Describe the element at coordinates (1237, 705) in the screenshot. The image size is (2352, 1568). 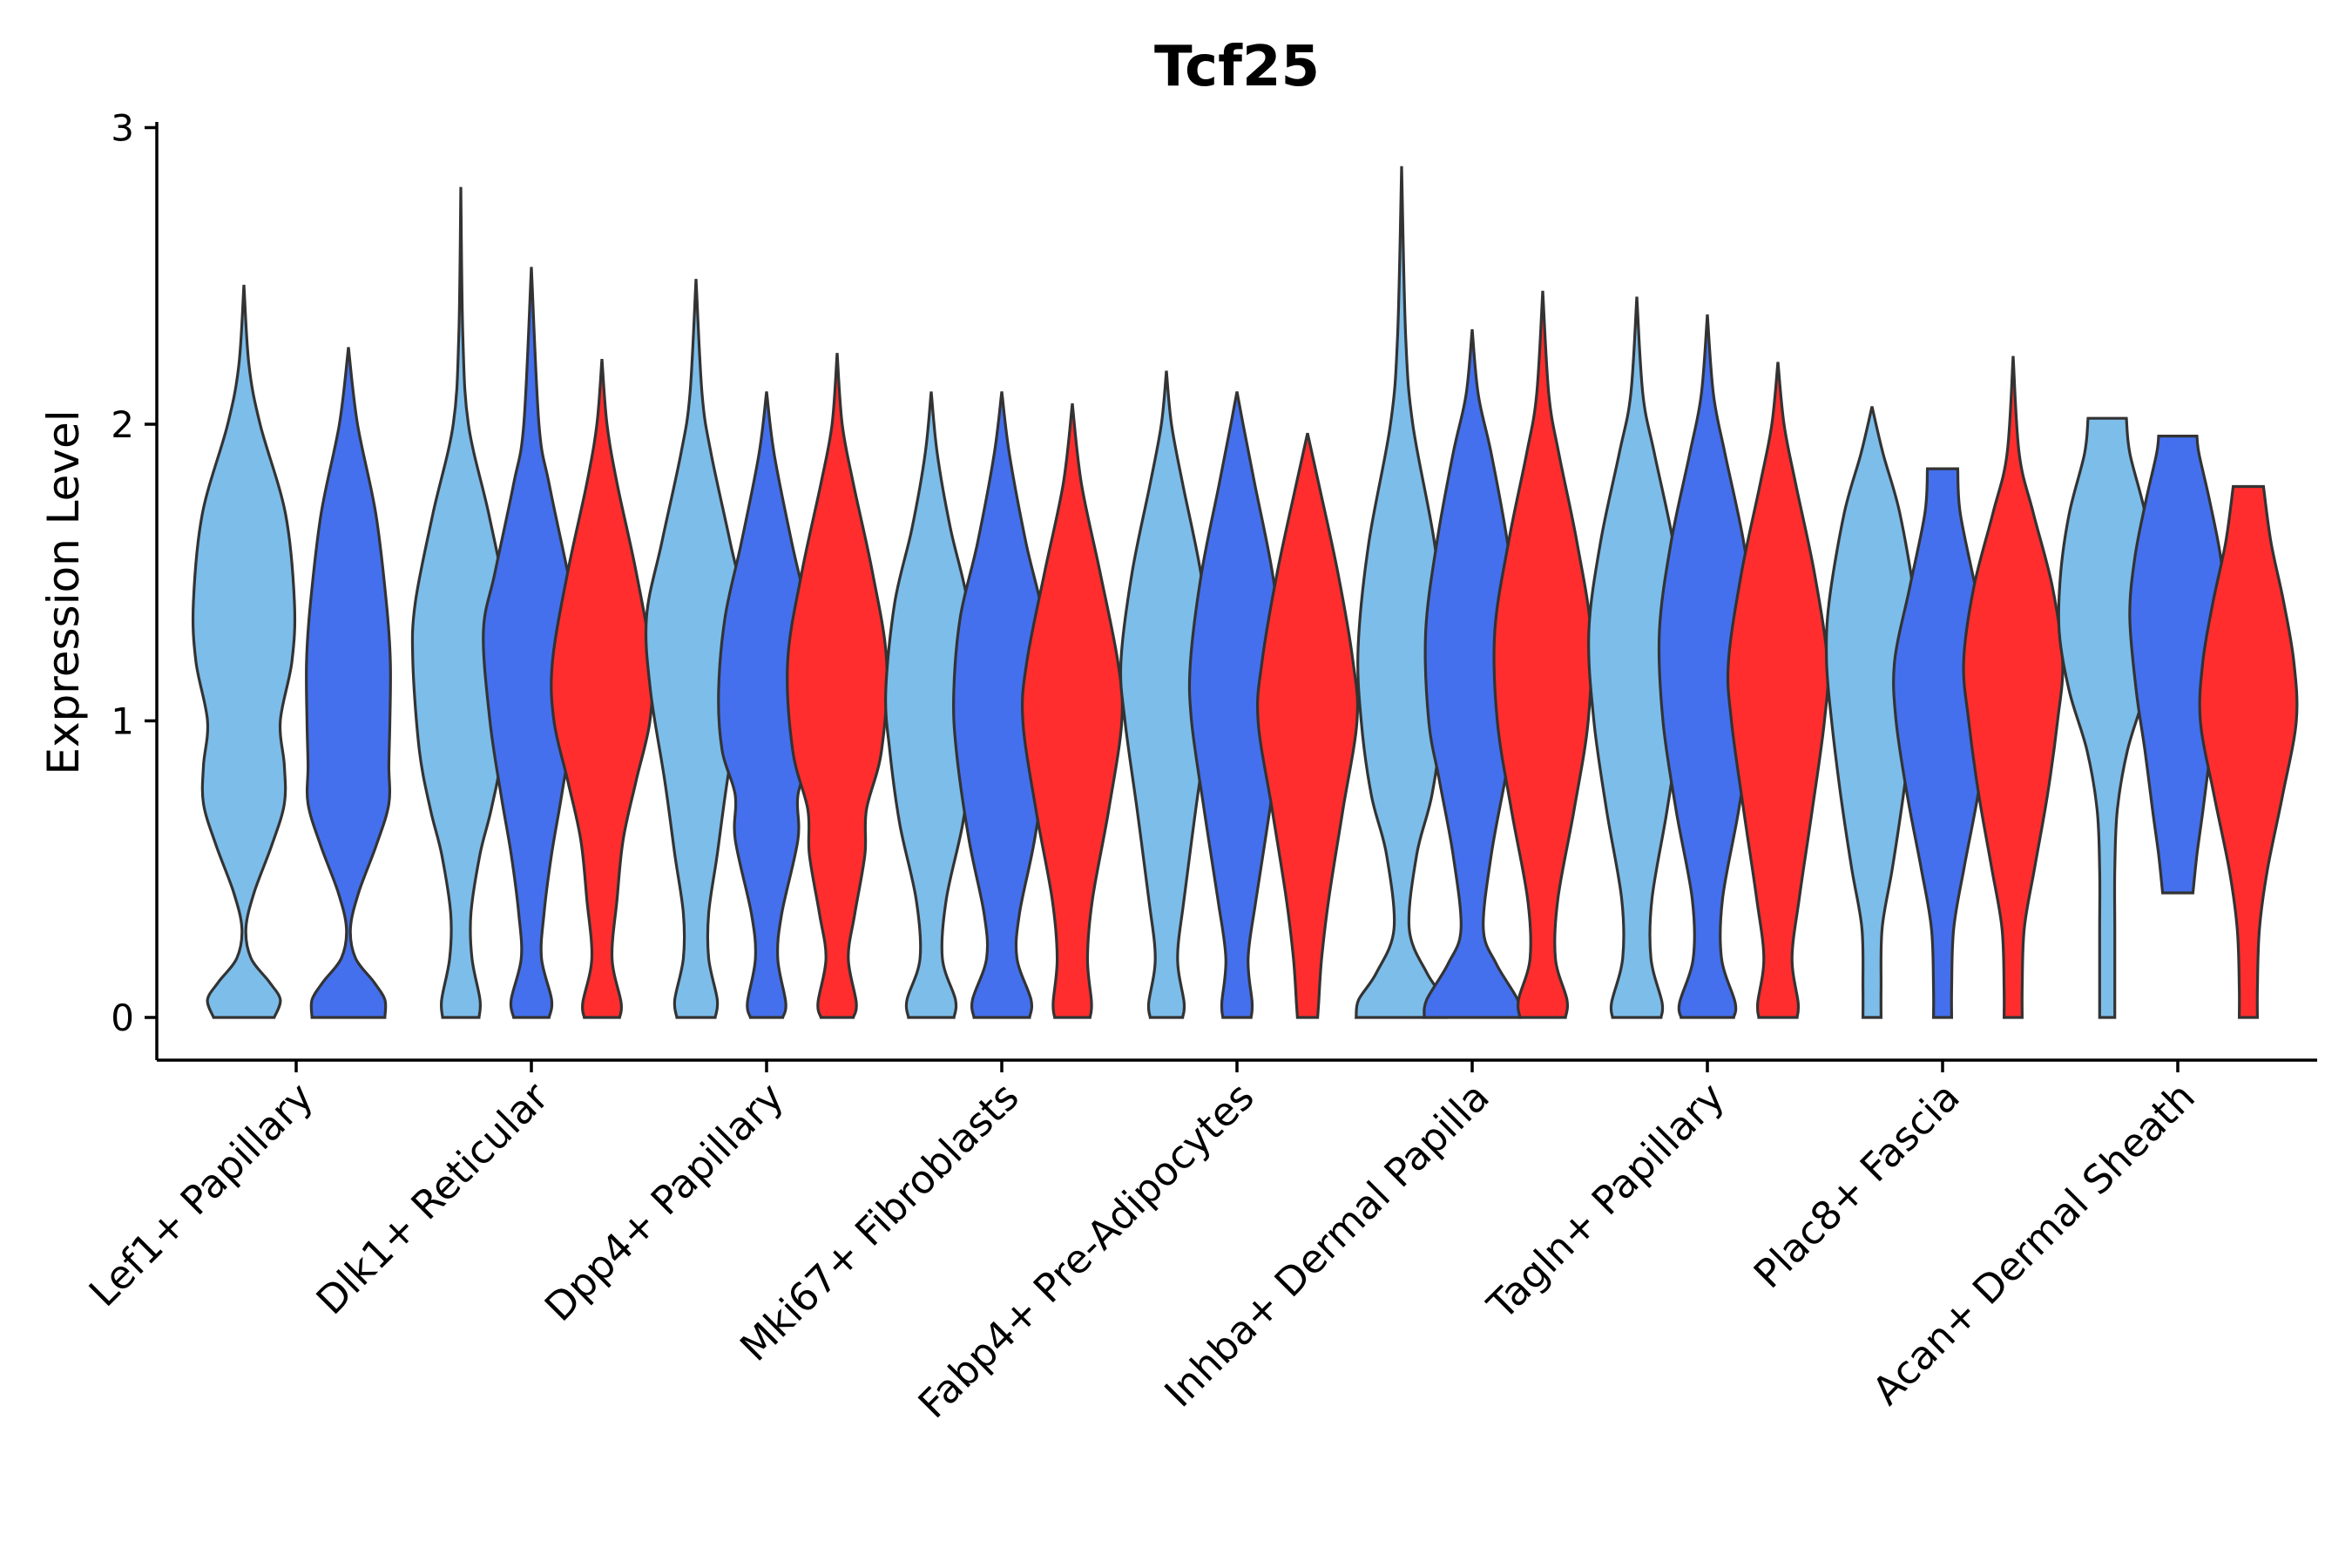
I see `violin-5-royal-blue` at that location.